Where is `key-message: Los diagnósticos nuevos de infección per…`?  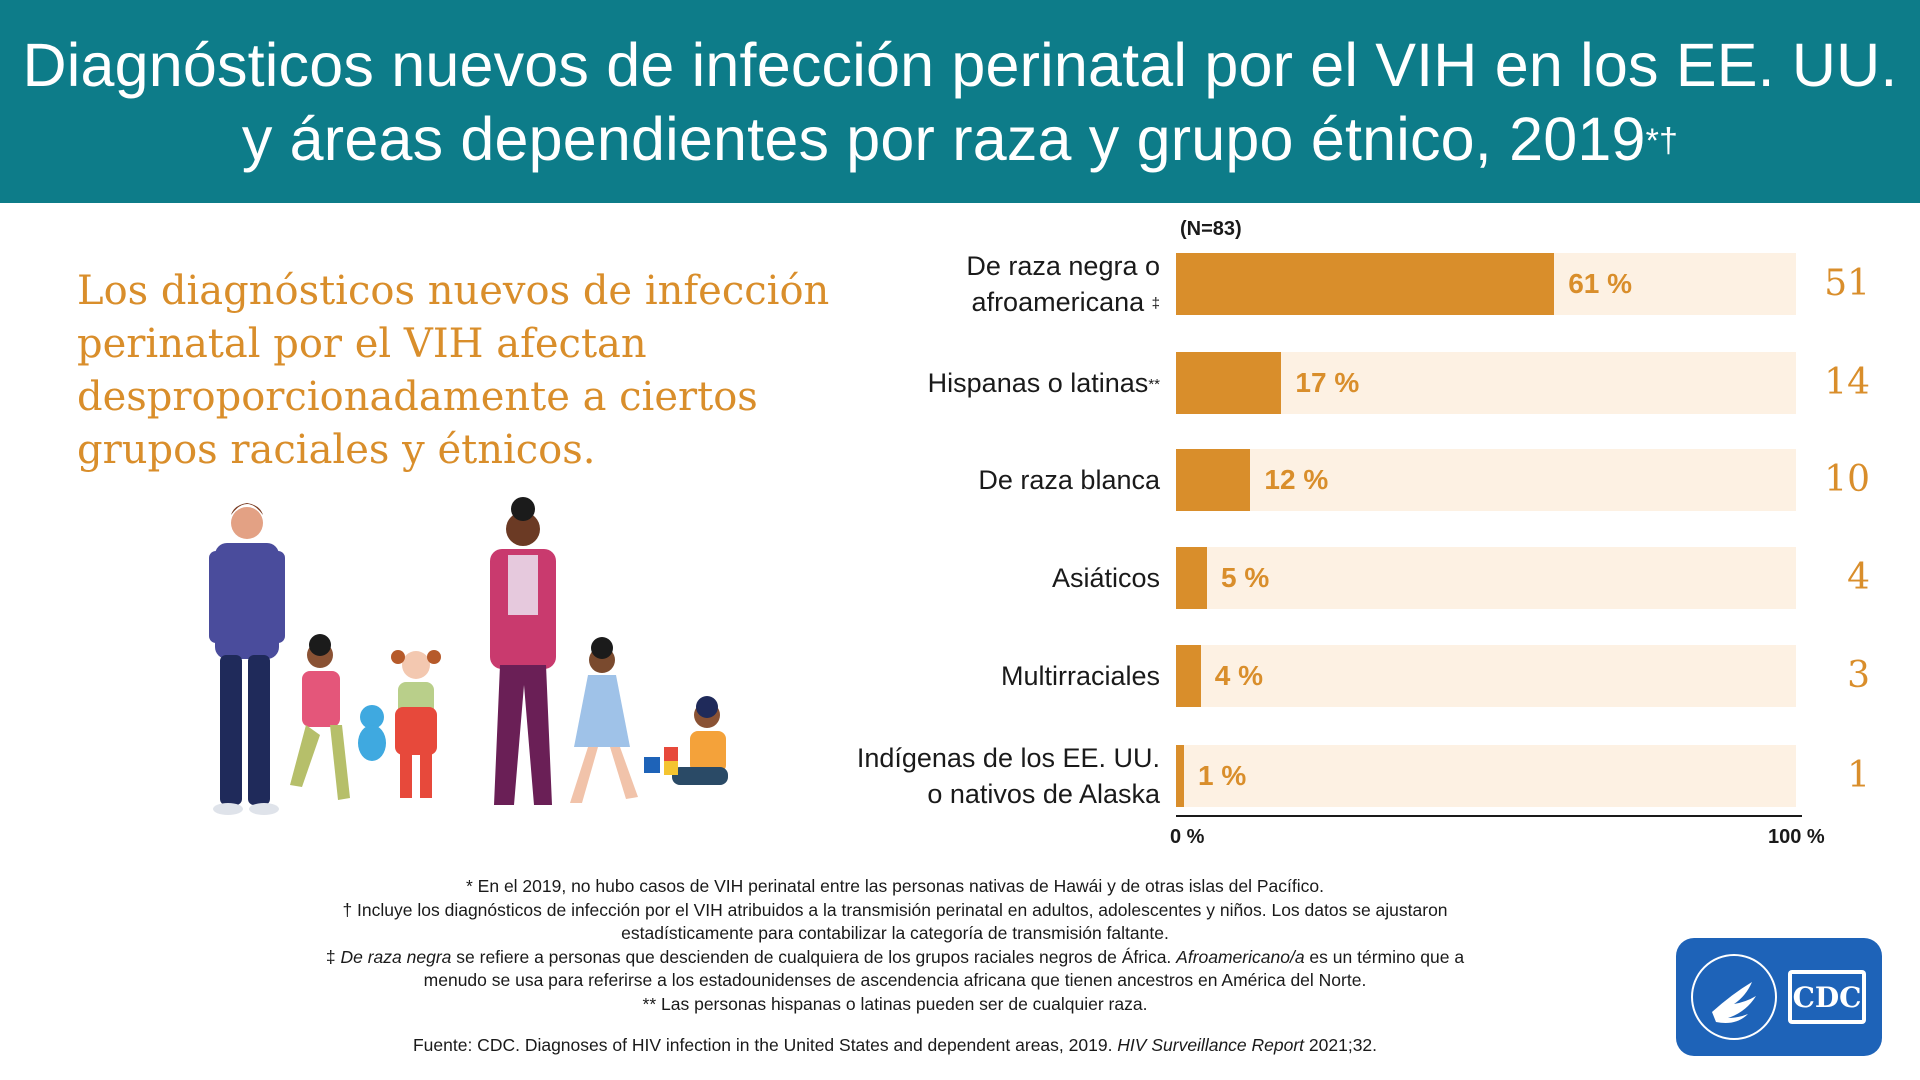
key-message: Los diagnósticos nuevos de infección per… is located at coordinates (453, 370).